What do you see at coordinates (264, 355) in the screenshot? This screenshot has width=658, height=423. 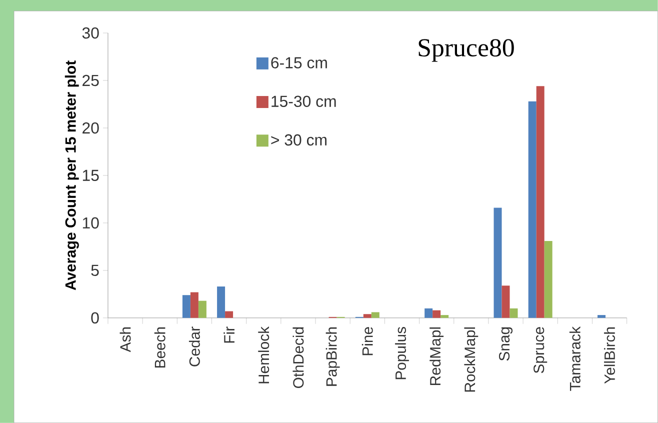 I see `x-tick-label: Hemlock` at bounding box center [264, 355].